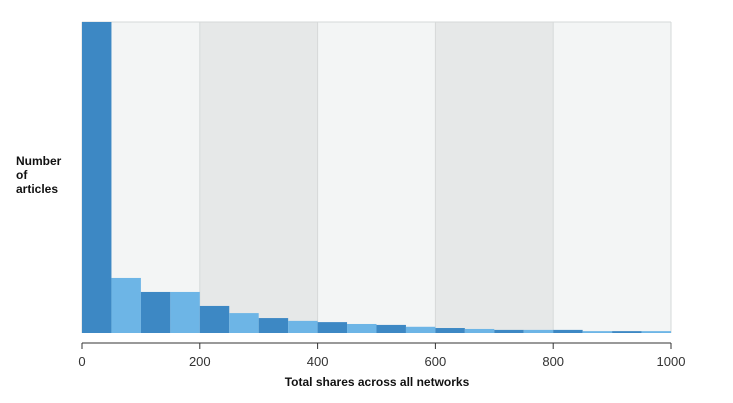  Describe the element at coordinates (377, 382) in the screenshot. I see `x-axis-label: Total shares across all networks` at that location.